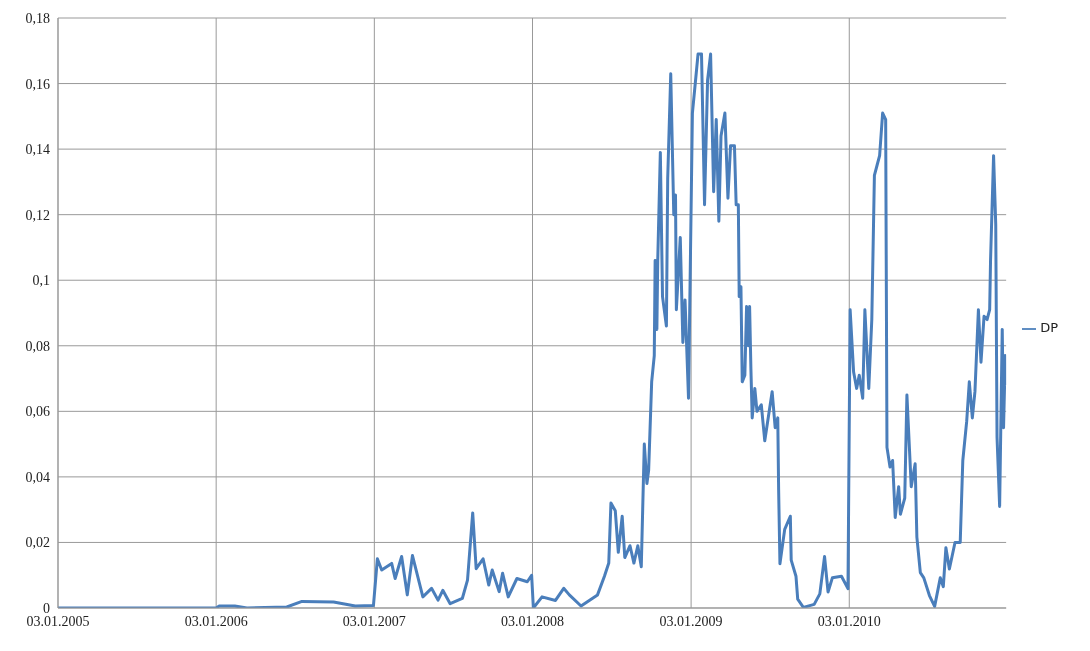 This screenshot has height=651, width=1090. What do you see at coordinates (849, 621) in the screenshot?
I see `x-tick-label: 03.01.2010` at bounding box center [849, 621].